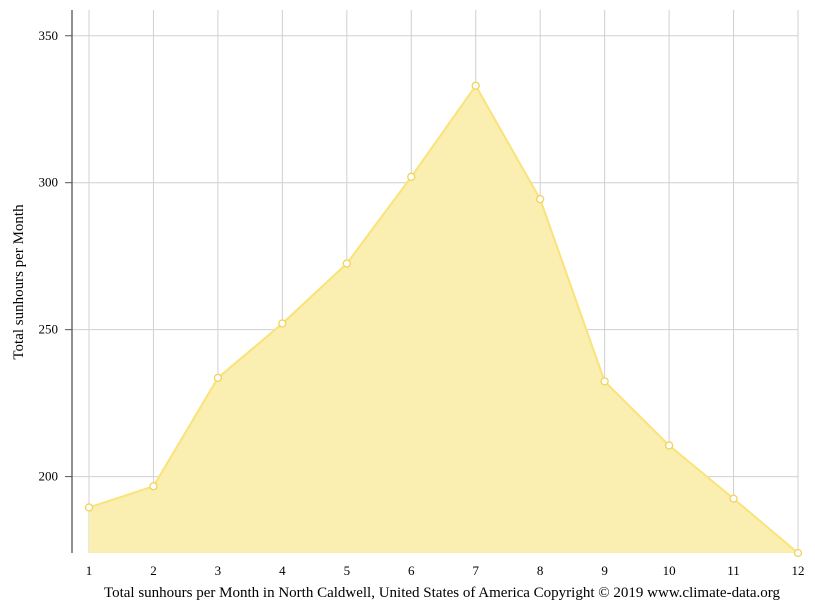 Image resolution: width=815 pixels, height=611 pixels. What do you see at coordinates (89, 570) in the screenshot?
I see `x-tick-label: 1` at bounding box center [89, 570].